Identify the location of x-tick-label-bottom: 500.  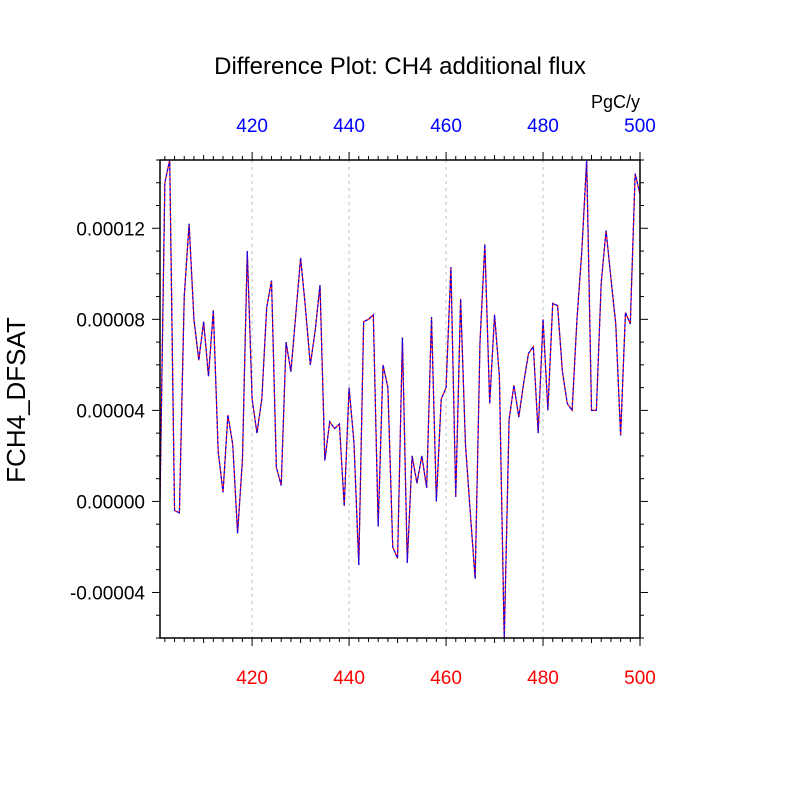
(640, 678).